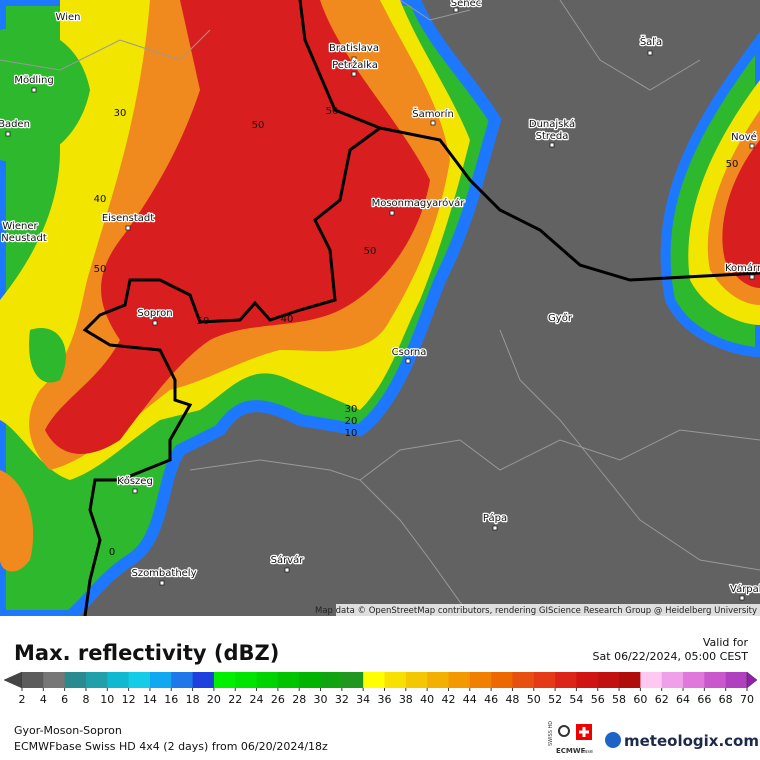 The height and width of the screenshot is (760, 760). Describe the element at coordinates (24, 238) in the screenshot. I see `place-label: Neustadt` at that location.